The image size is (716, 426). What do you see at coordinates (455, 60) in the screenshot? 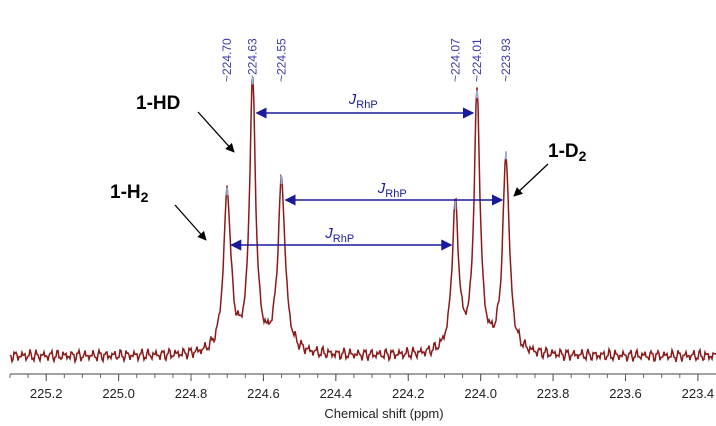
I see `peak-label: ~224.07` at bounding box center [455, 60].